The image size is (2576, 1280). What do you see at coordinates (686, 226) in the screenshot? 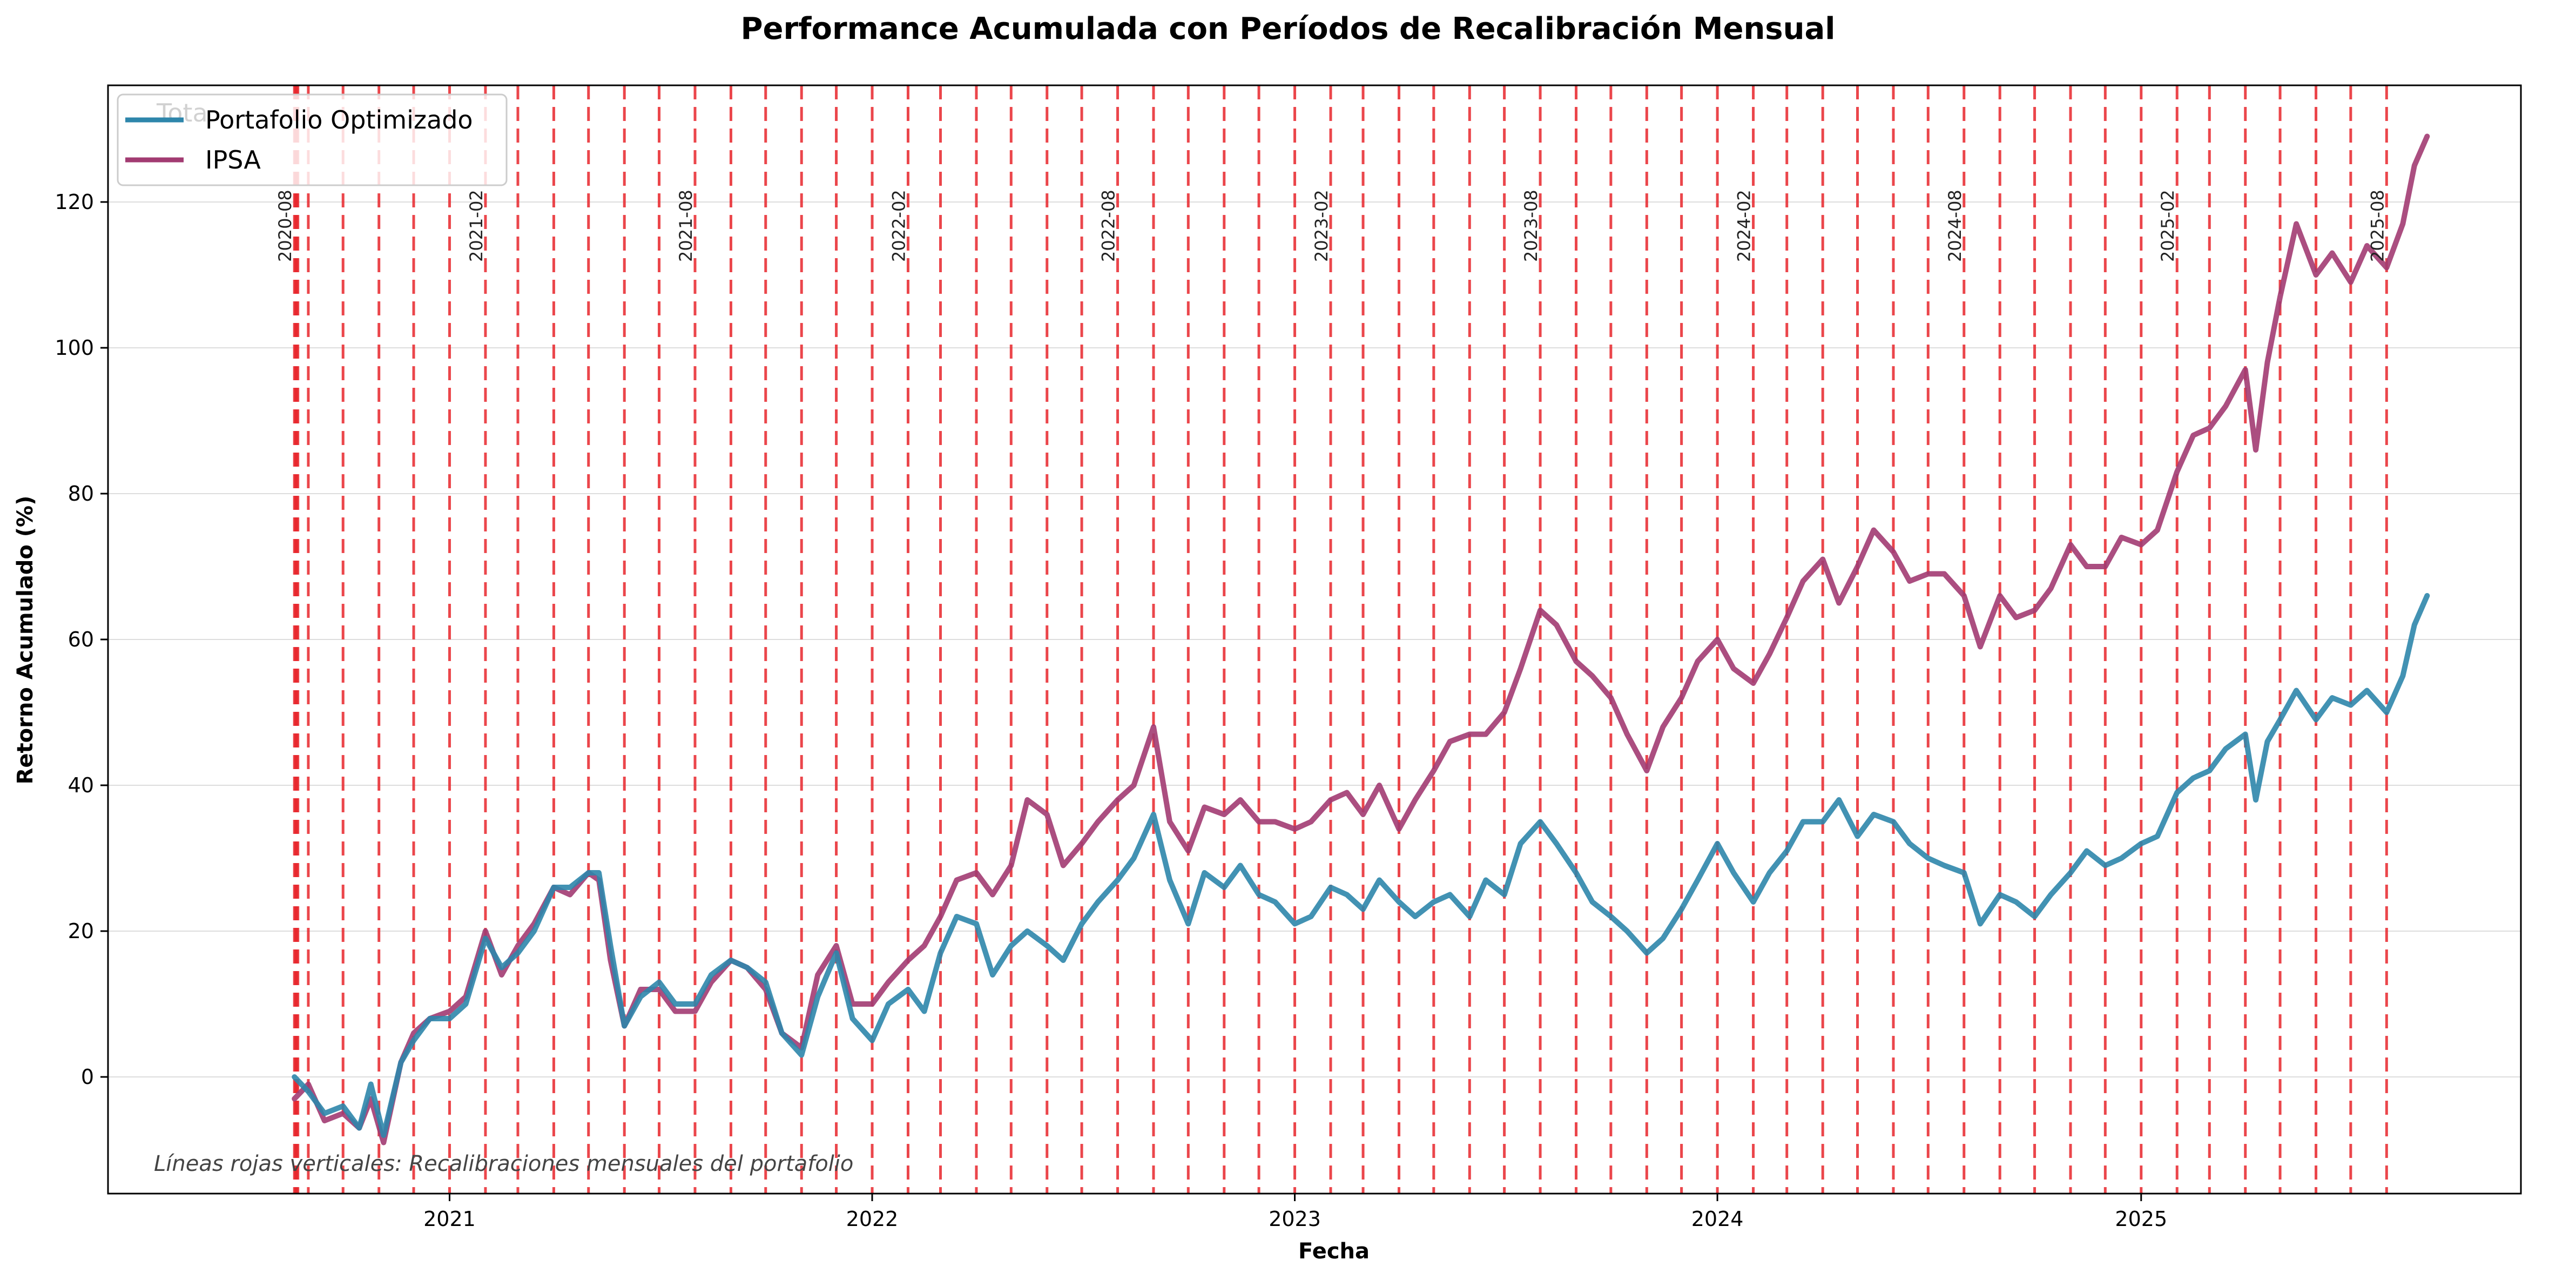
I see `recalibration-label: 2021-08` at bounding box center [686, 226].